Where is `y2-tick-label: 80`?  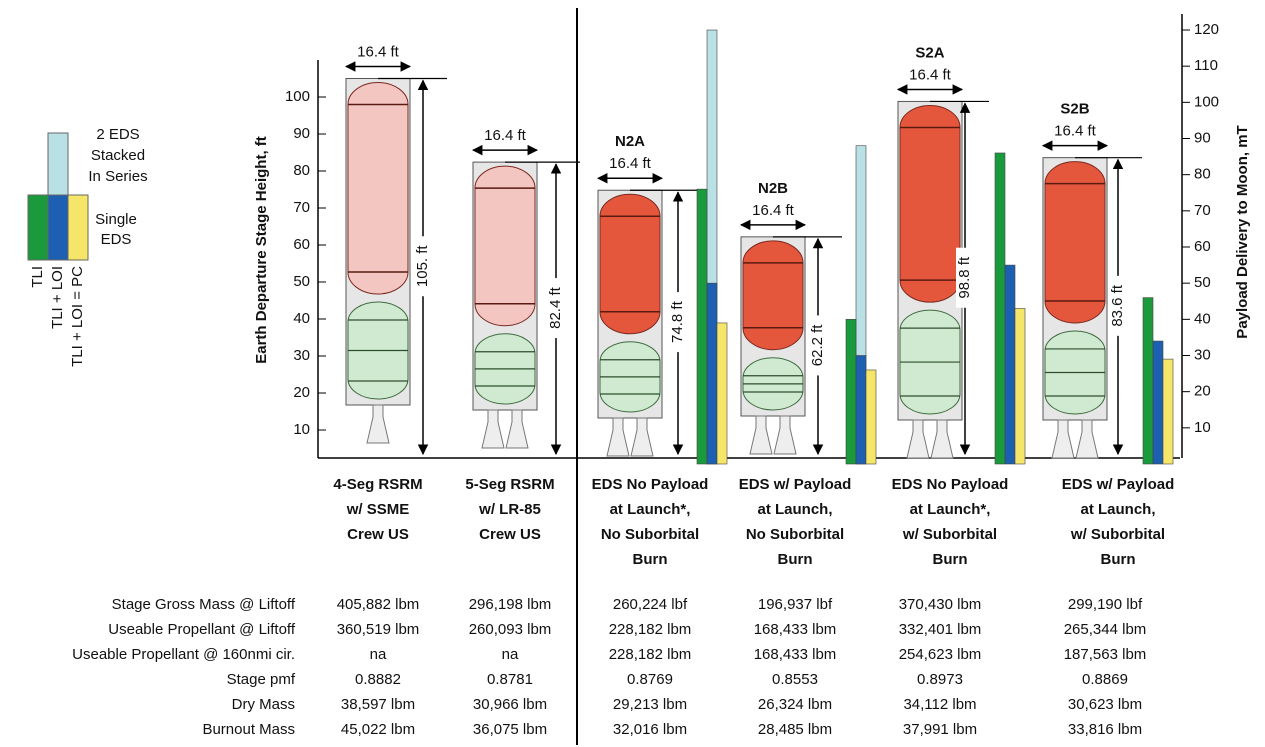
y2-tick-label: 80 is located at coordinates (1202, 174).